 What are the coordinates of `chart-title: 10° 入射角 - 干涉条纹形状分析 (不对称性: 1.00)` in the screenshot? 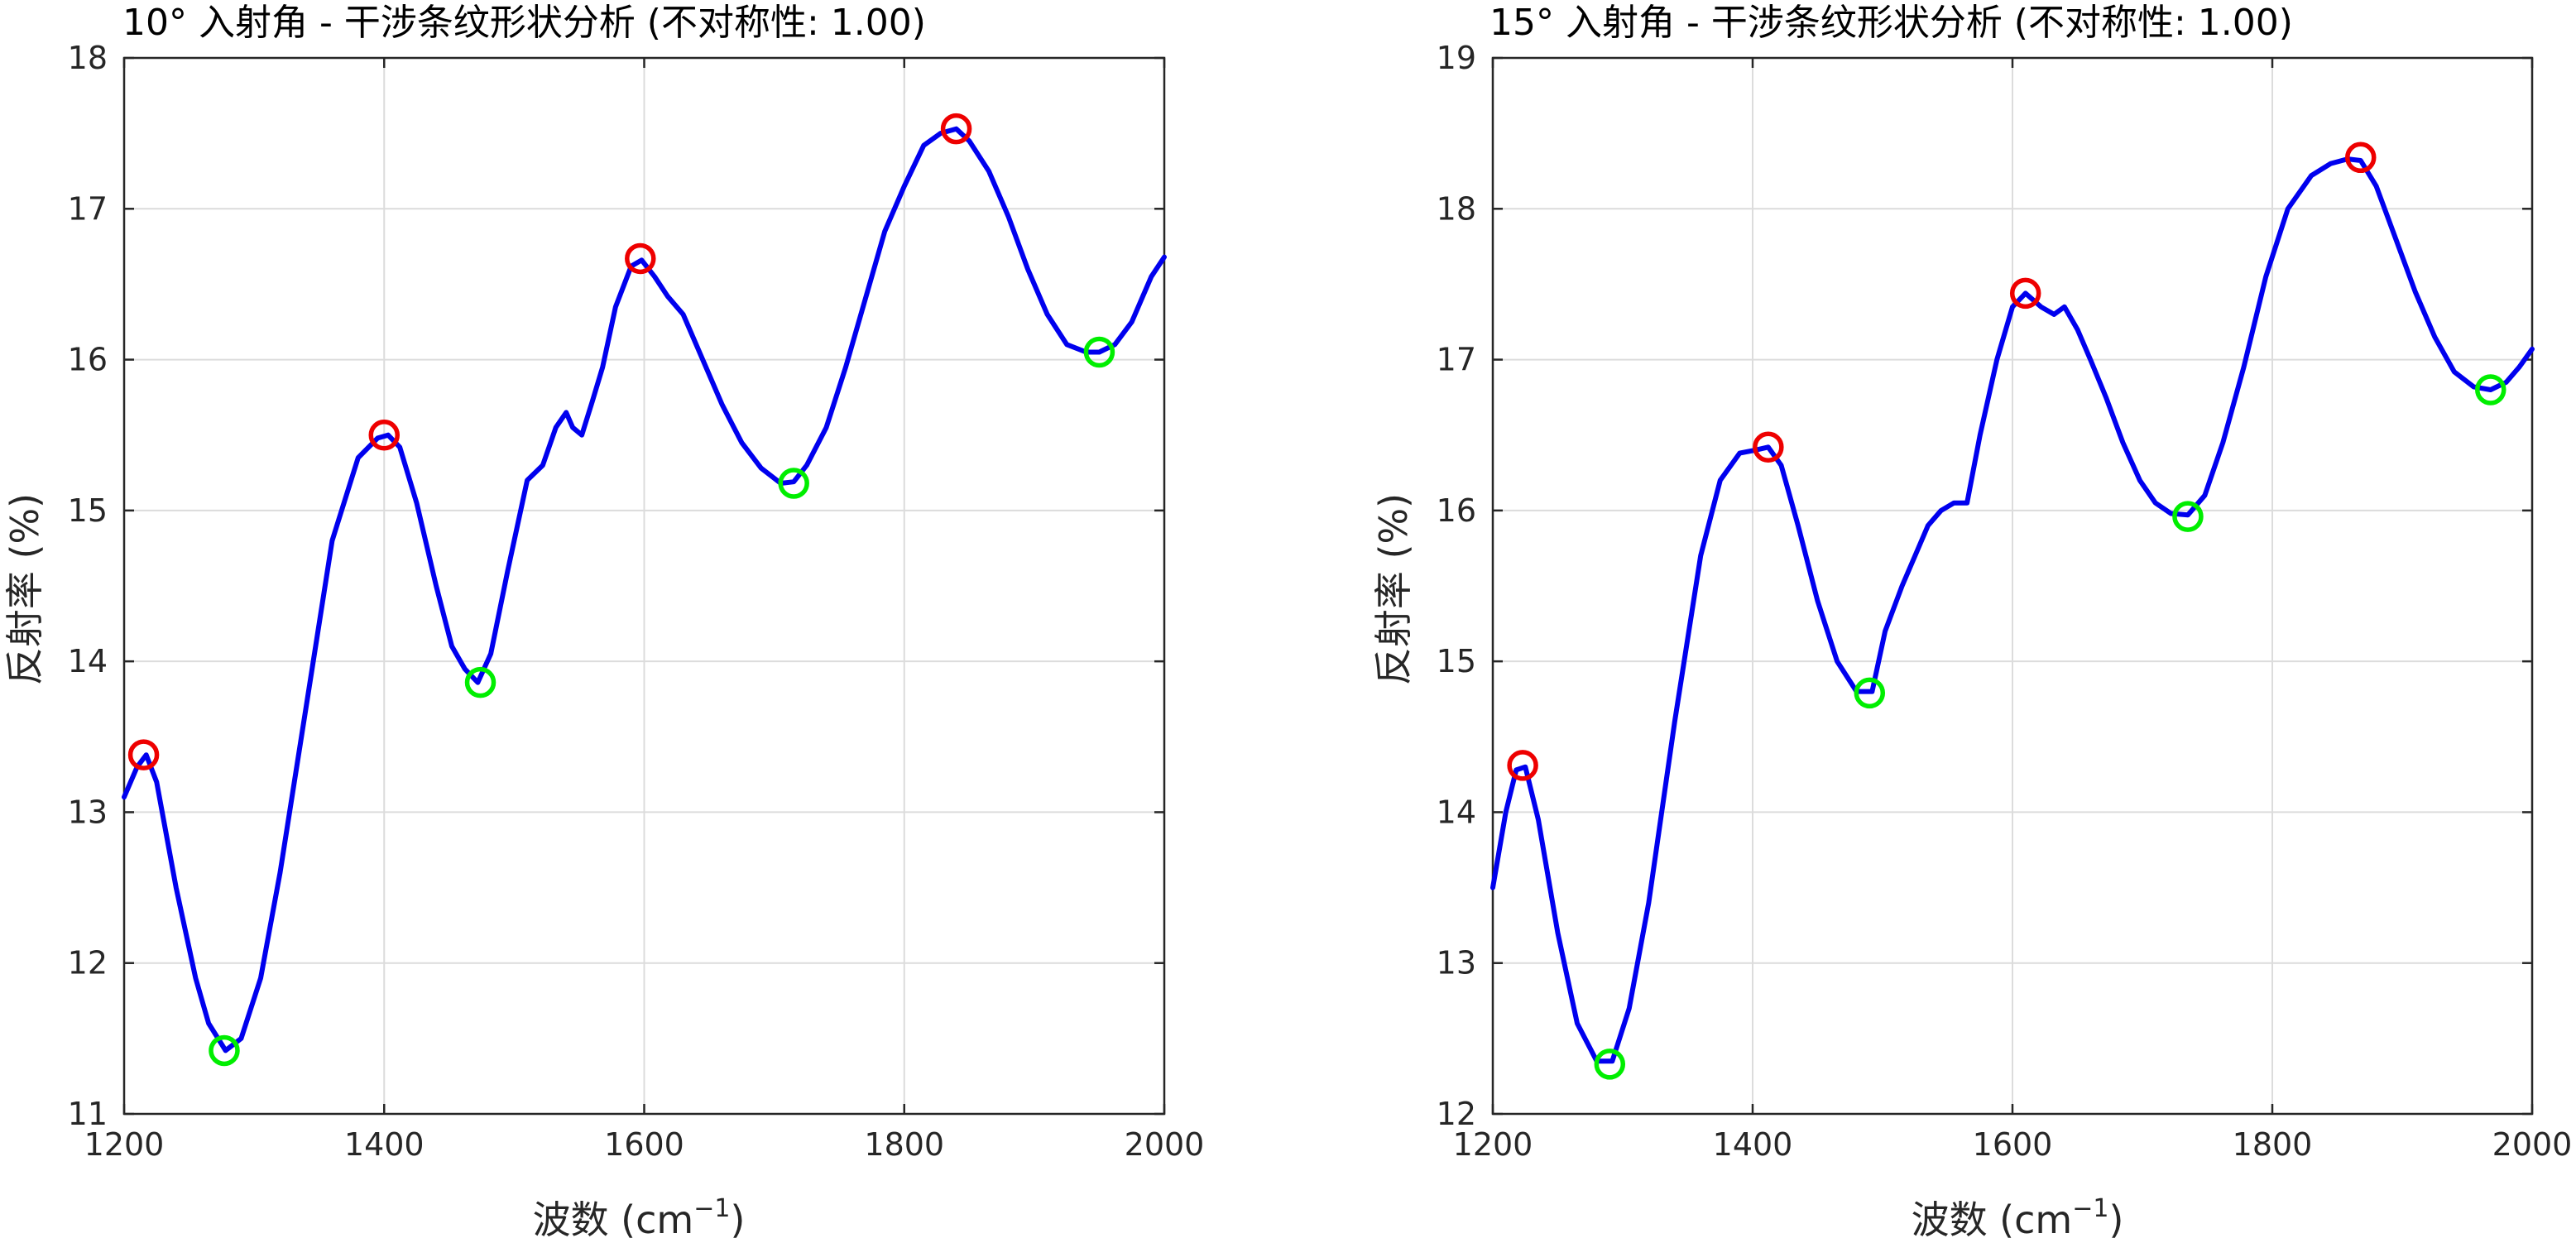 It's located at (524, 23).